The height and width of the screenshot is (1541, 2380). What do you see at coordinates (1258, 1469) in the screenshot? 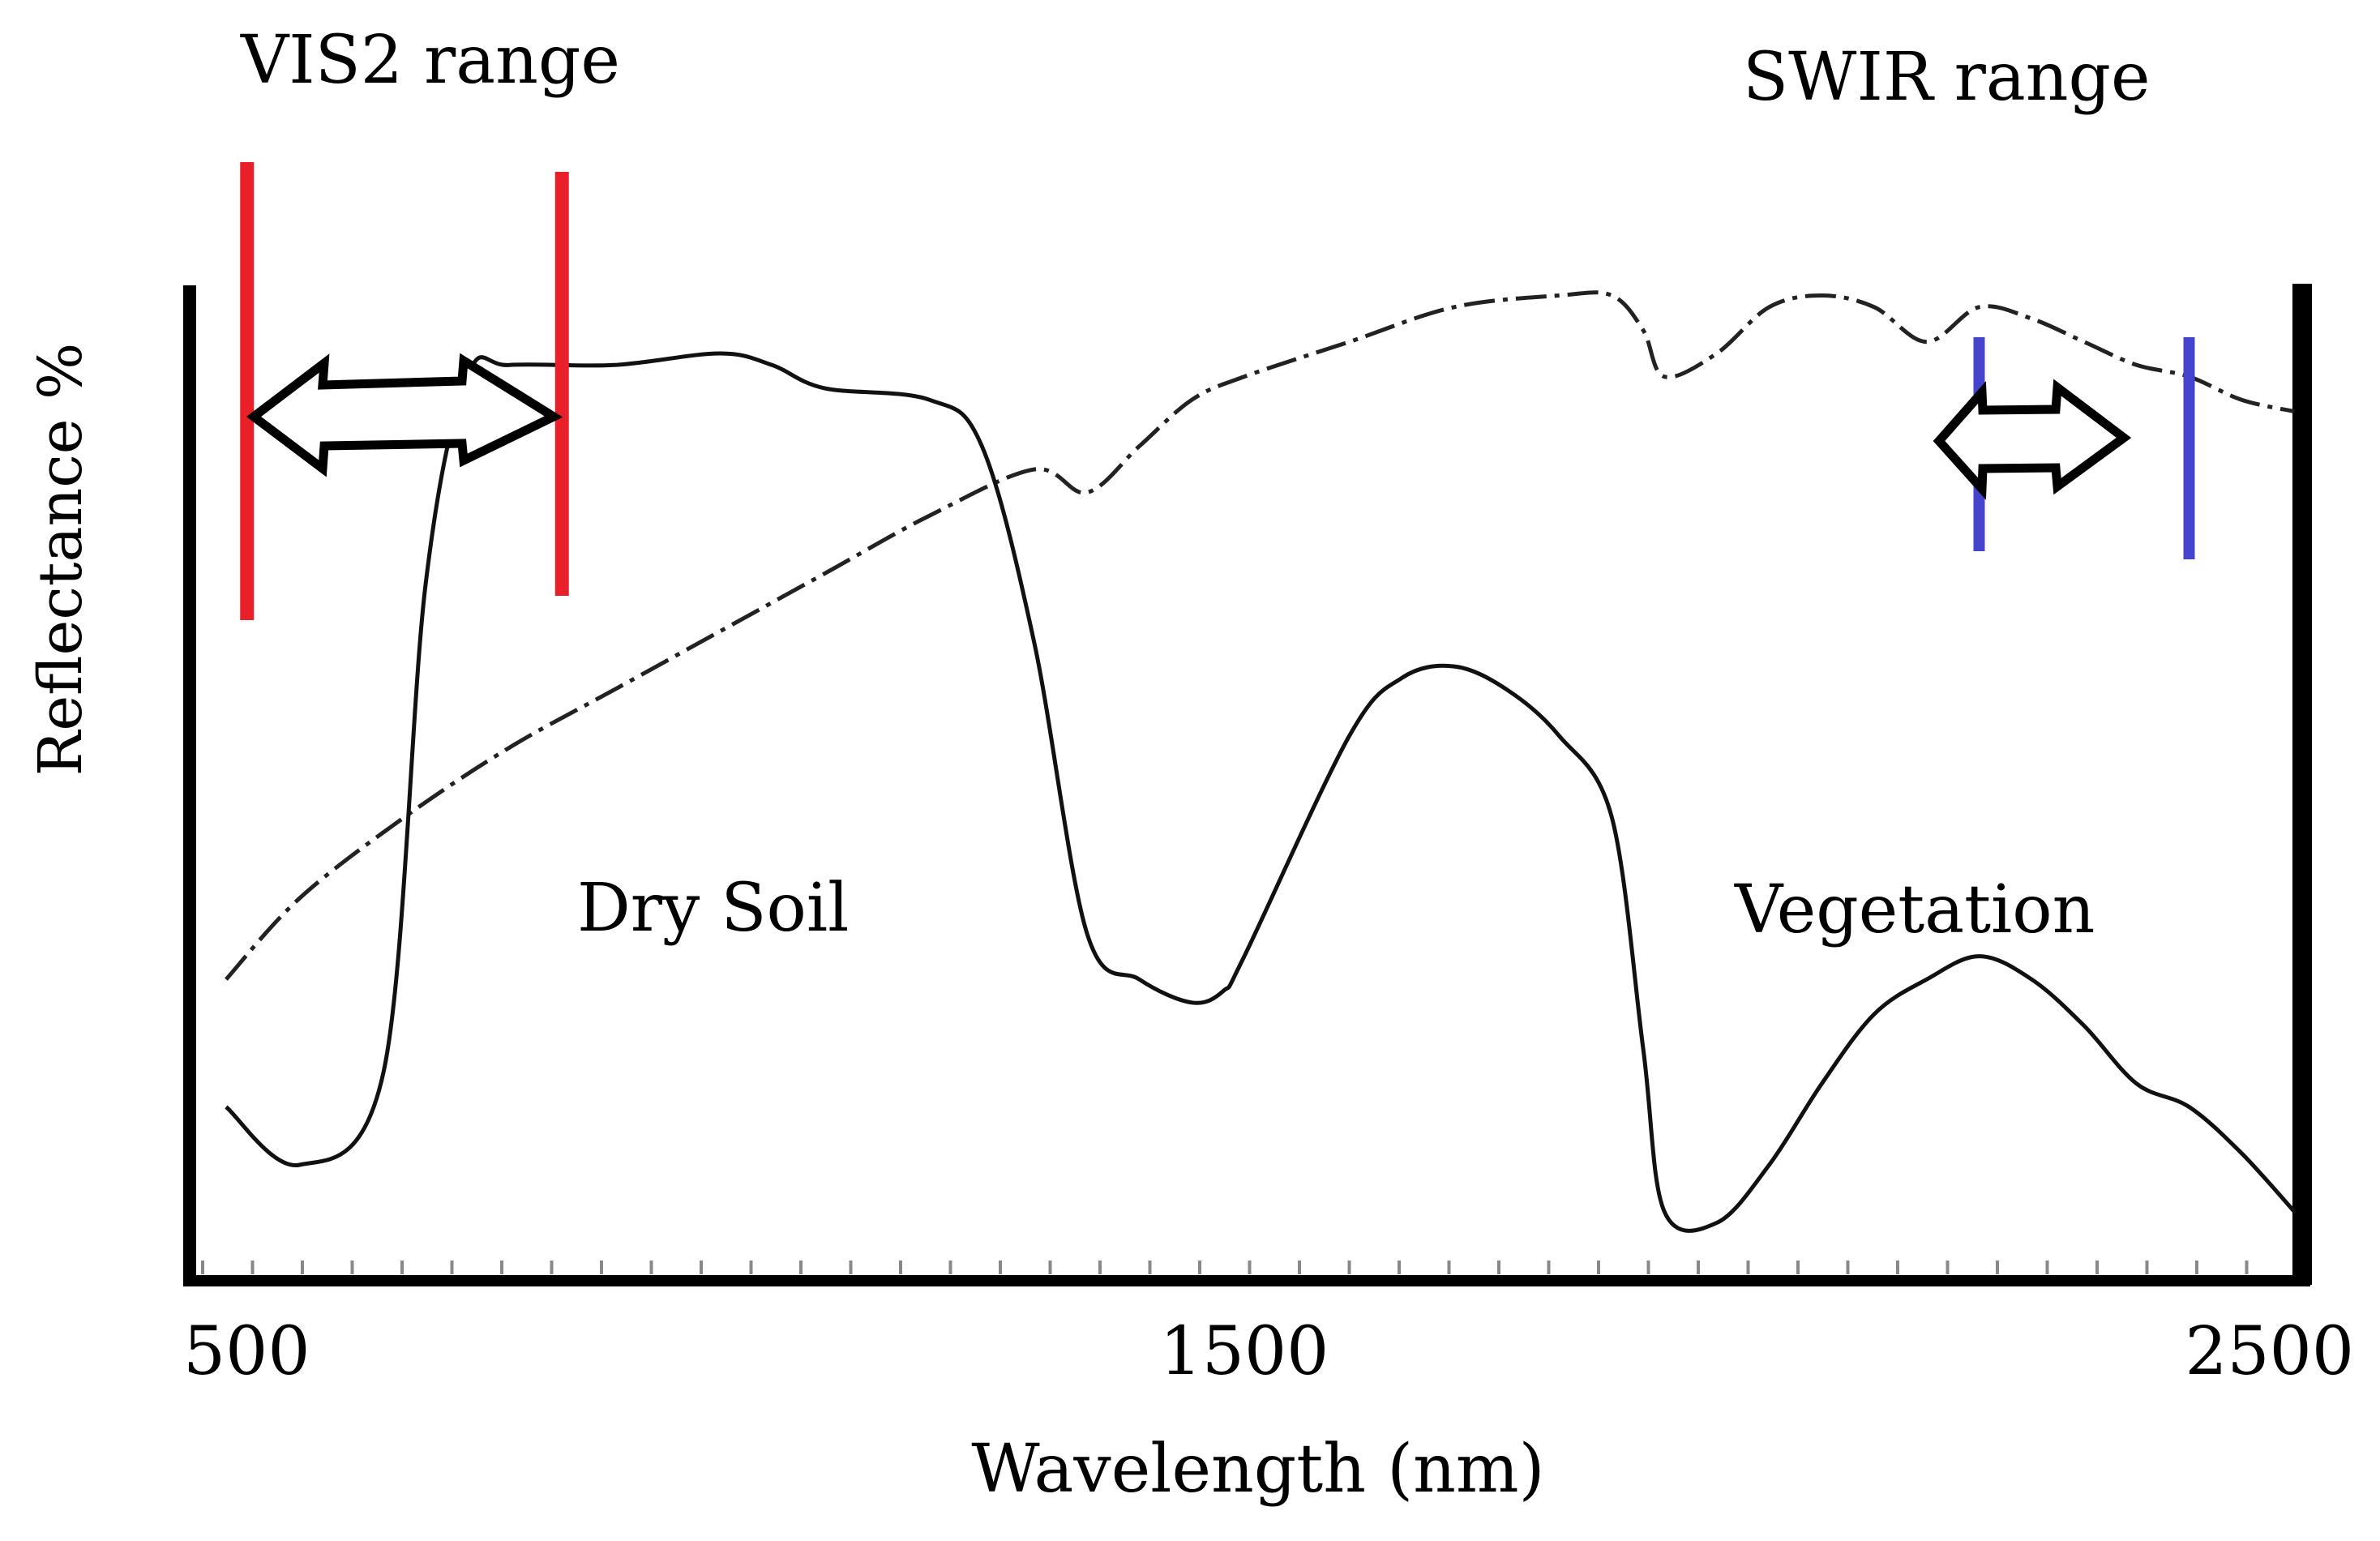
I see `x-axis-label: Wavelength (nm)` at bounding box center [1258, 1469].